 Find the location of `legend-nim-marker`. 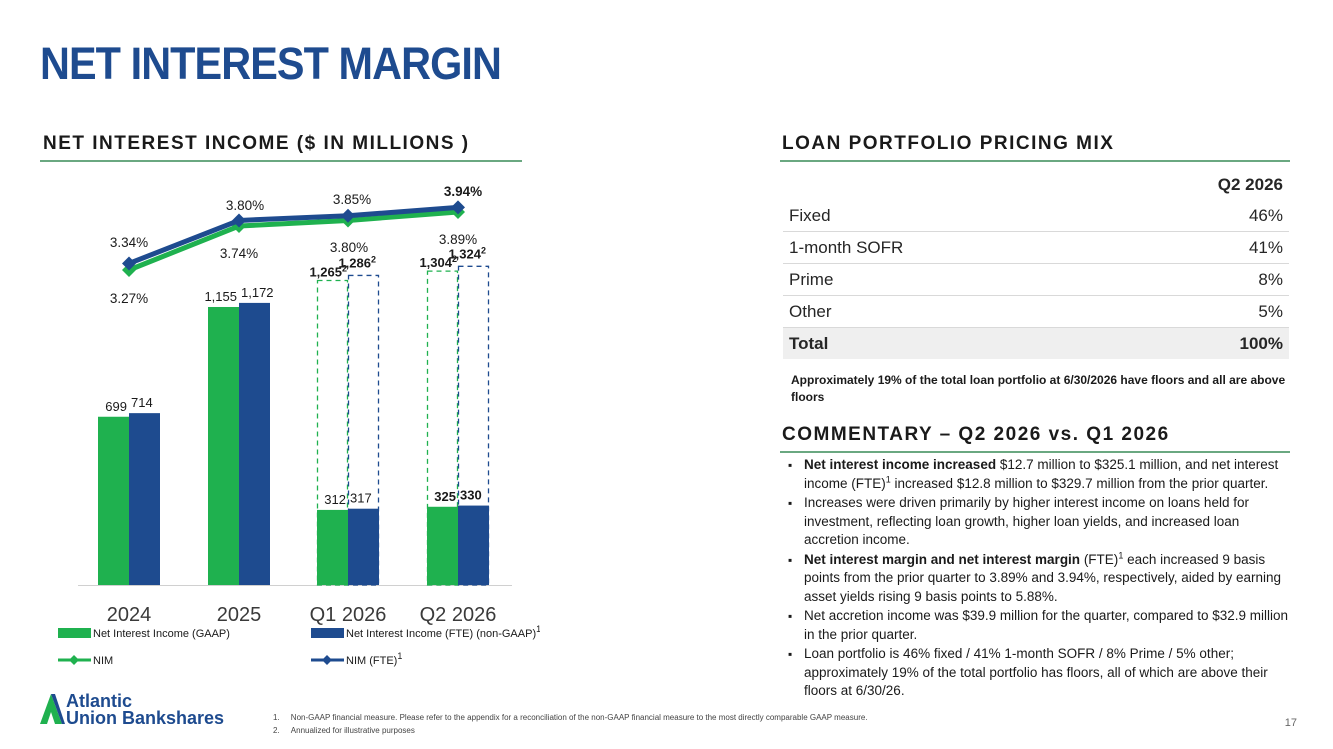

legend-nim-marker is located at coordinates (74, 660).